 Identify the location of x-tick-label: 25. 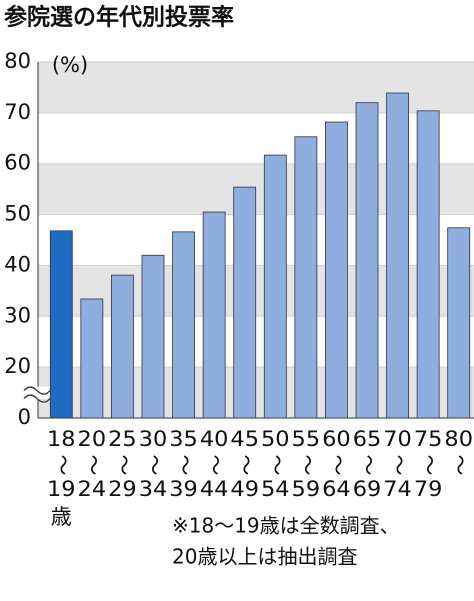
(122, 439).